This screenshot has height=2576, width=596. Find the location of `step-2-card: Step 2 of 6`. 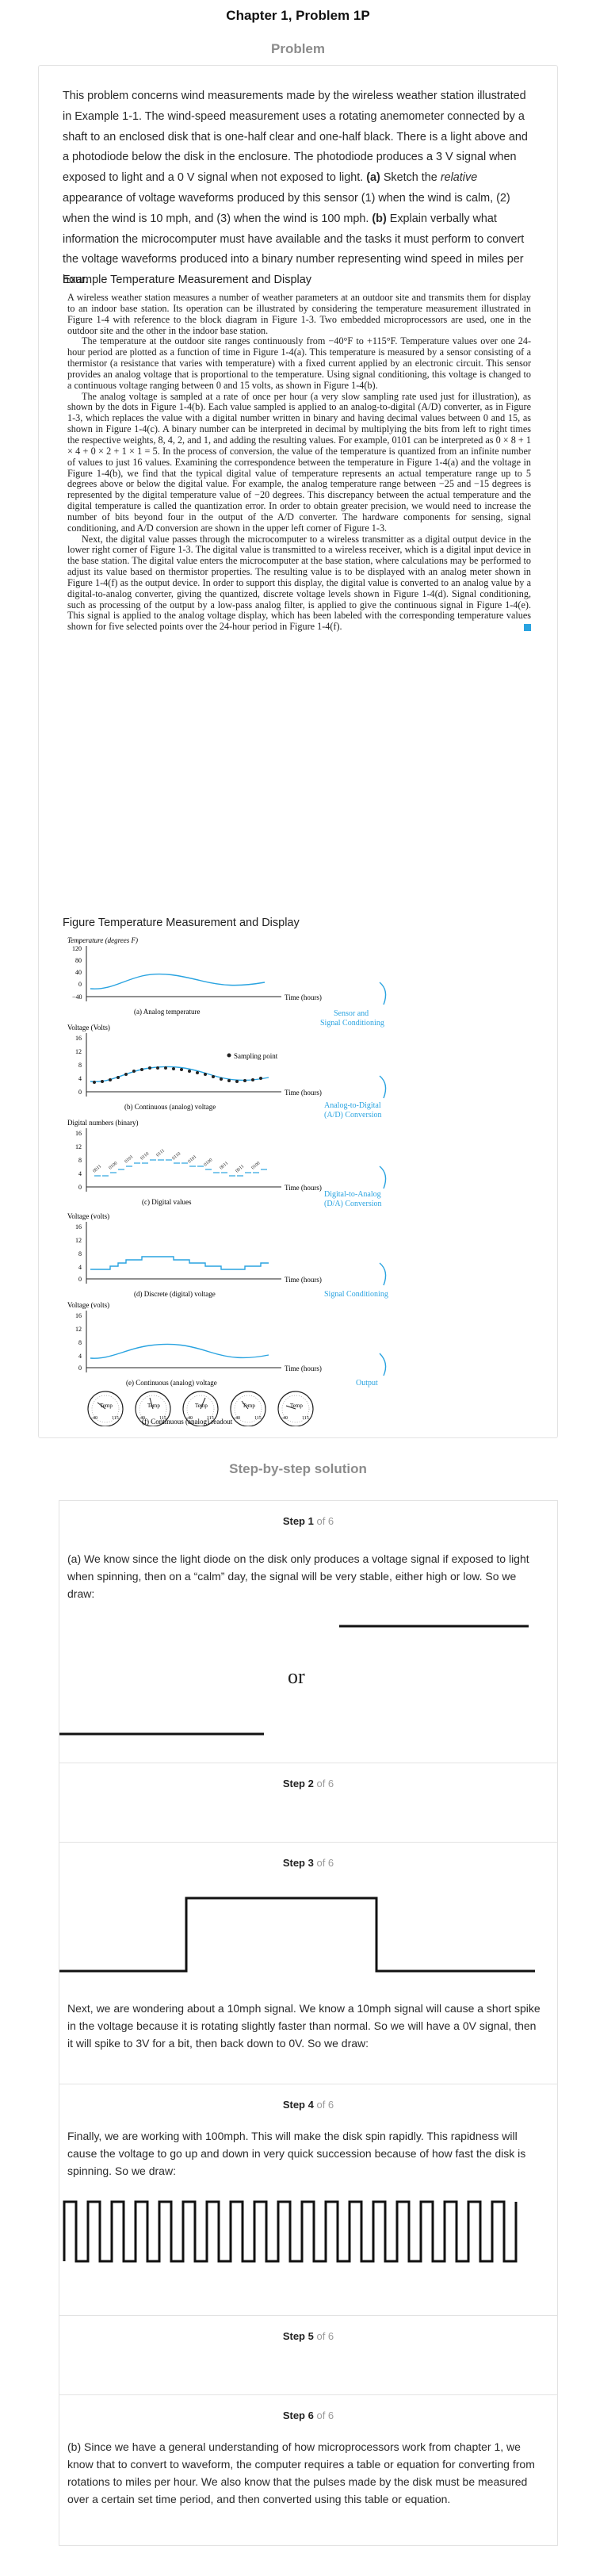

step-2-card: Step 2 of 6 is located at coordinates (308, 1803).